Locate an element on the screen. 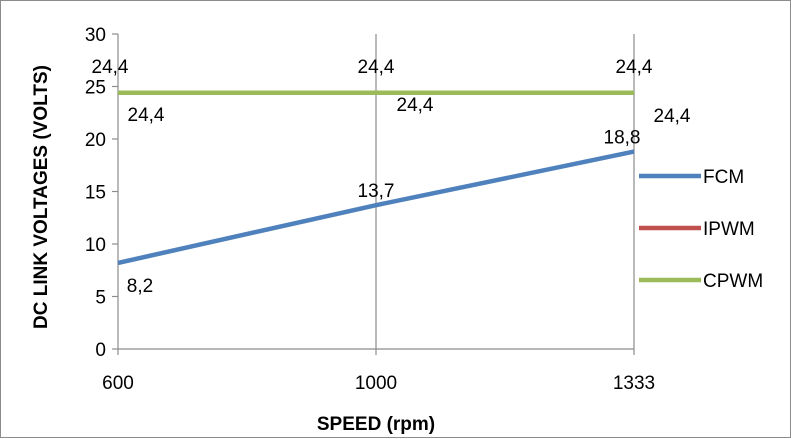 The width and height of the screenshot is (791, 439). data-label-ipwm-600: 24,4 is located at coordinates (110, 67).